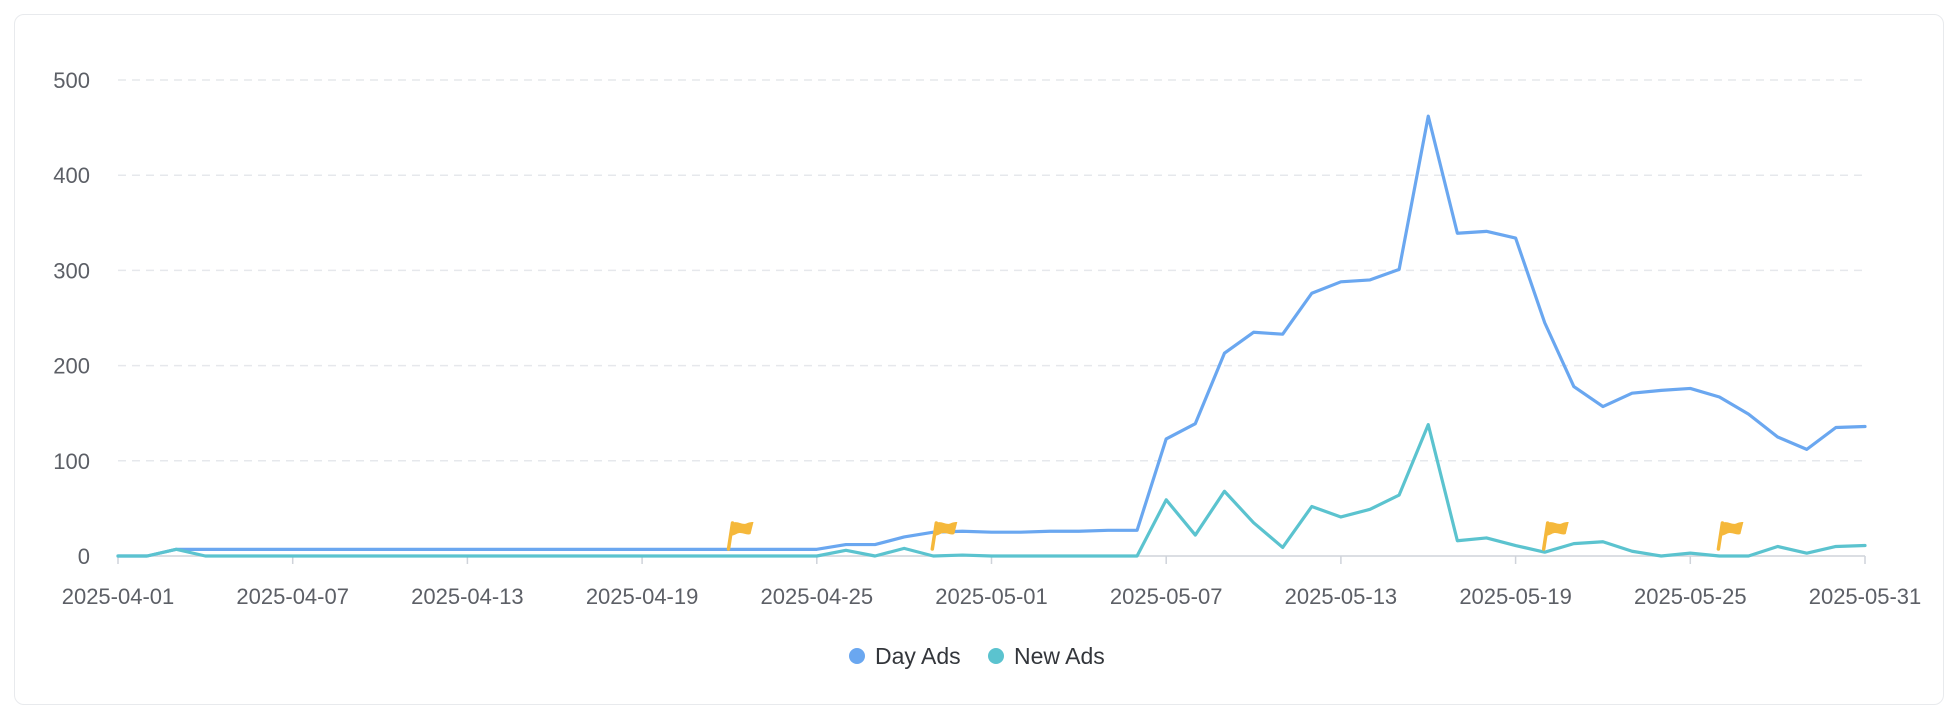 The image size is (1950, 720). What do you see at coordinates (467, 596) in the screenshot?
I see `x-tick-label: 2025-04-13` at bounding box center [467, 596].